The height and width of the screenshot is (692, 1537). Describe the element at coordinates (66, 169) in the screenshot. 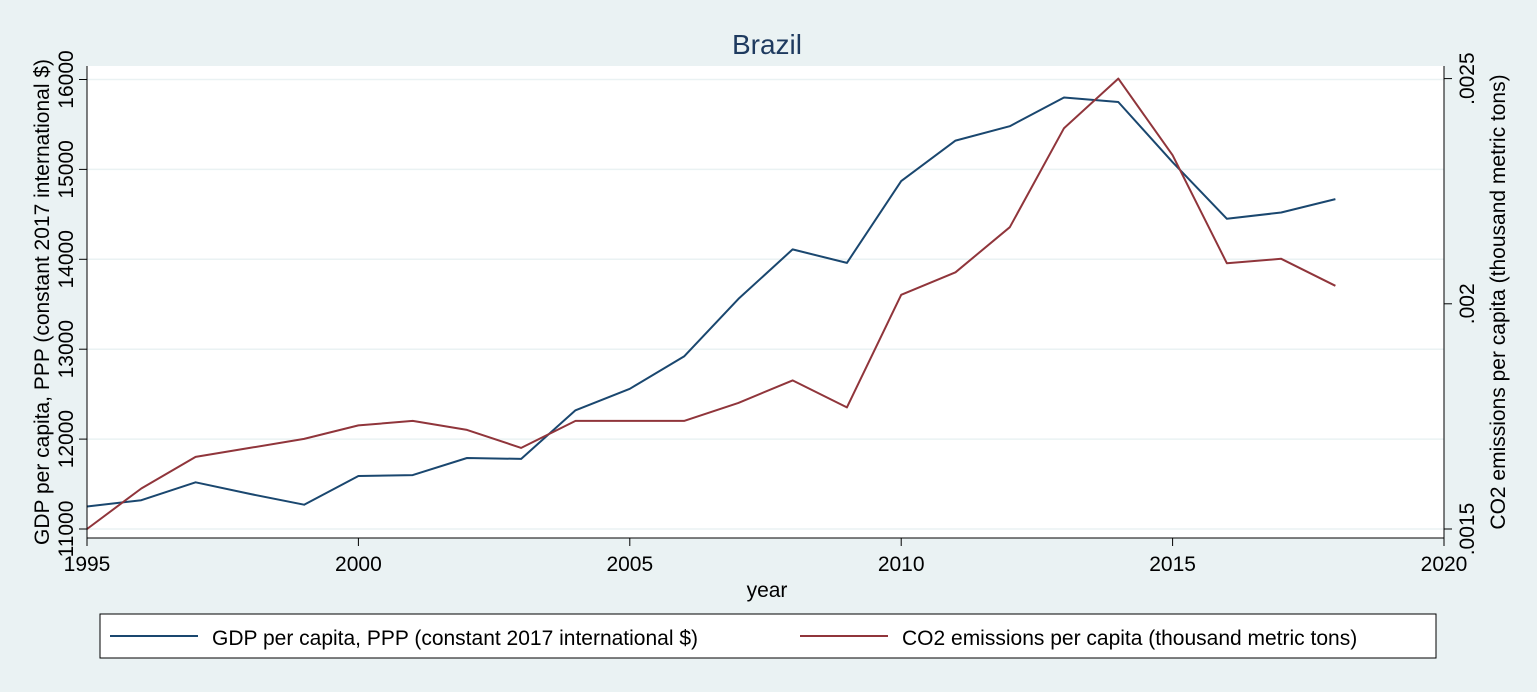

I see `y-left-tick-label-4: 15000` at that location.